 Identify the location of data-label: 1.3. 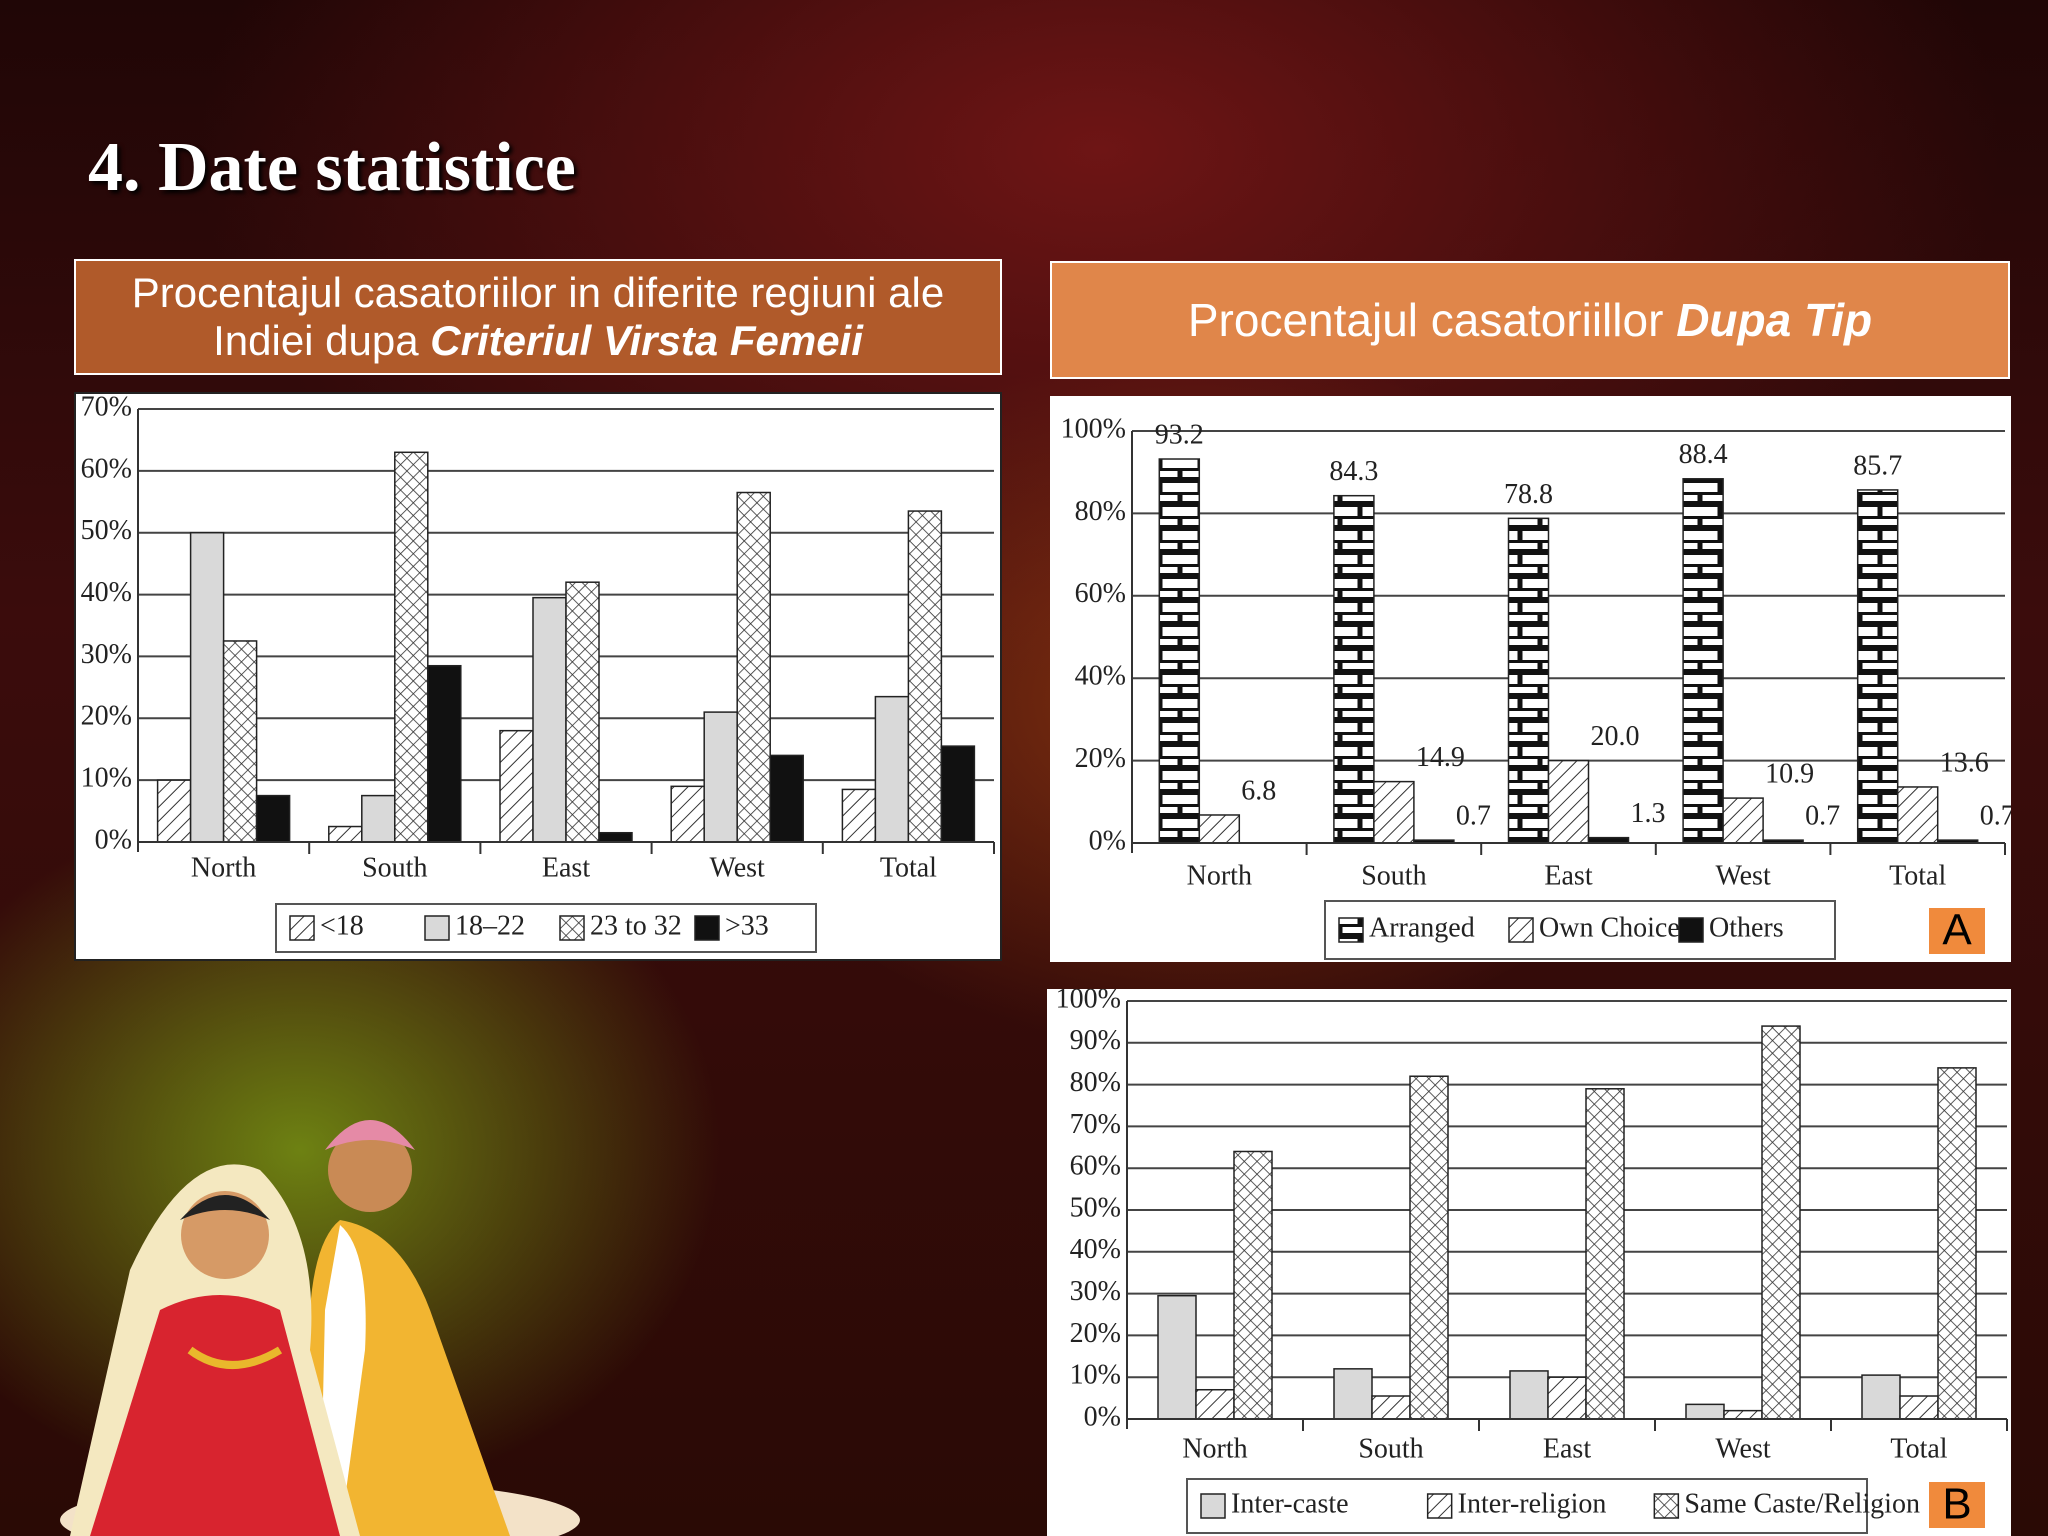
(1648, 813).